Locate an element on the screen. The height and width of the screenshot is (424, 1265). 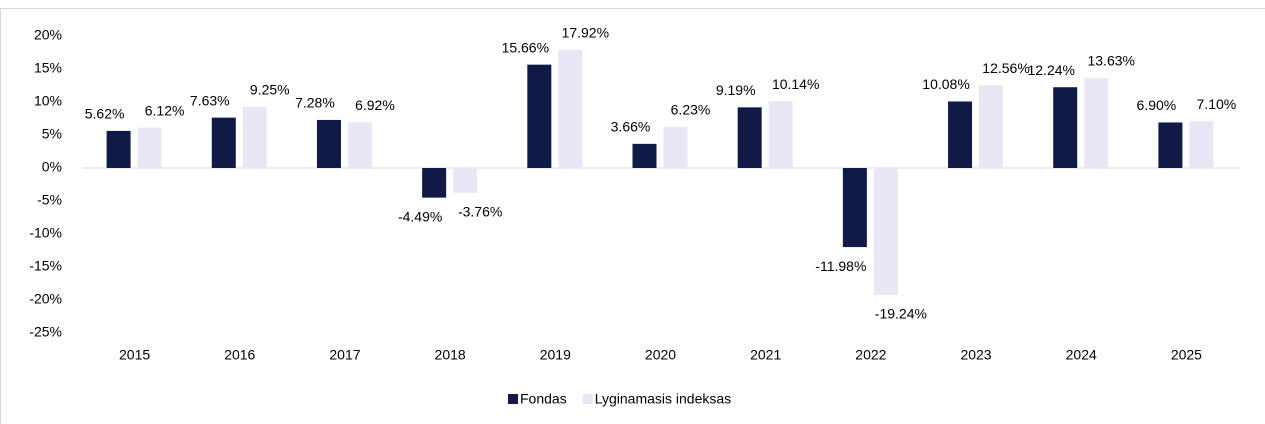
data-label: 10.14% is located at coordinates (795, 84).